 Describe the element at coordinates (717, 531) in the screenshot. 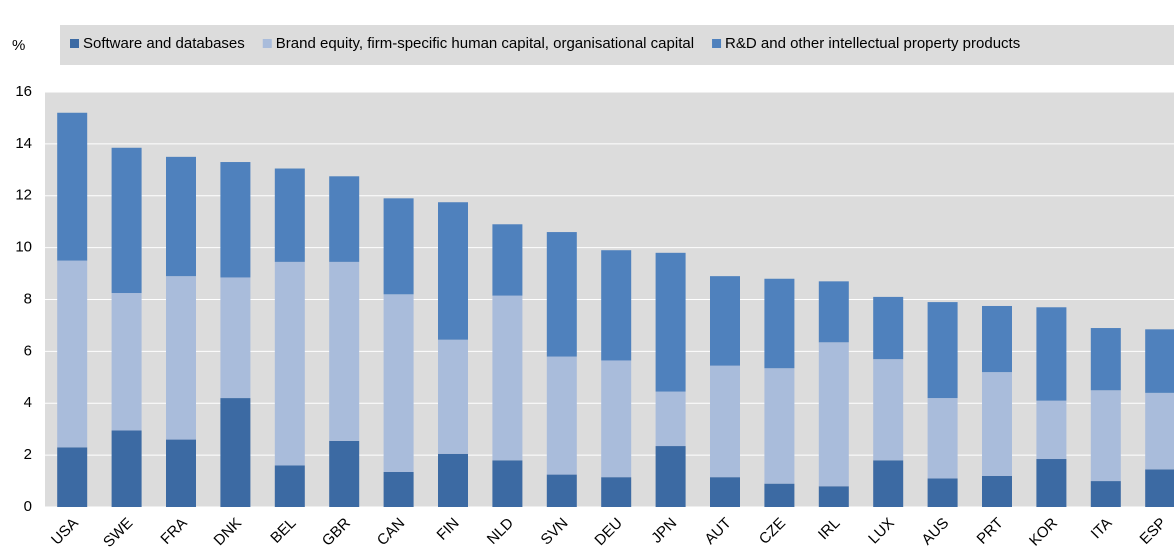

I see `x-tick-label: AUT` at that location.